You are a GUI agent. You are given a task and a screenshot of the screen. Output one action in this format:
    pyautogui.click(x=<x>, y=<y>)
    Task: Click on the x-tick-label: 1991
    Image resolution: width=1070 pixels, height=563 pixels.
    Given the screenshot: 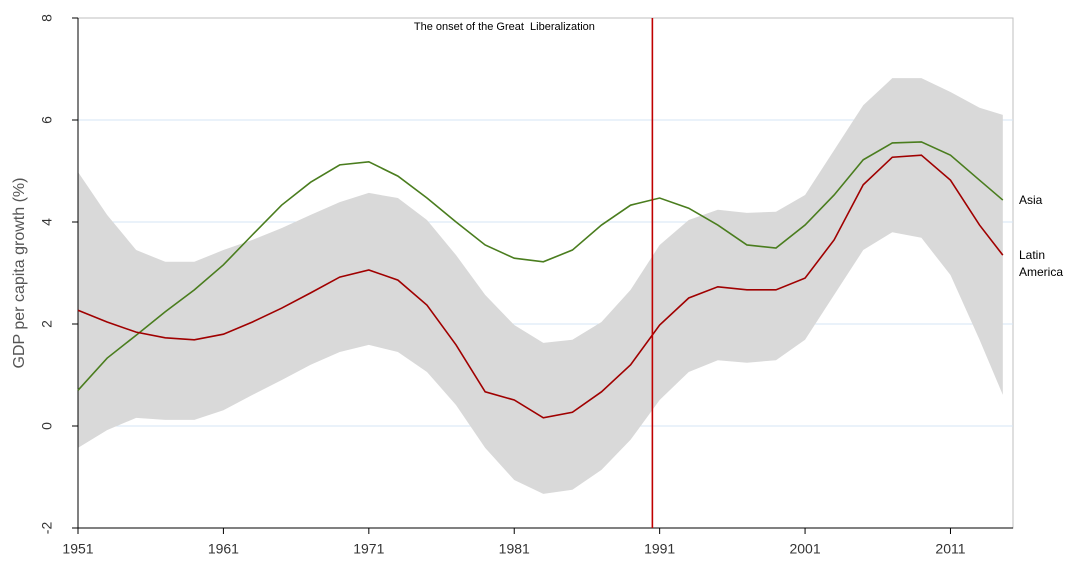 What is the action you would take?
    pyautogui.click(x=659, y=549)
    